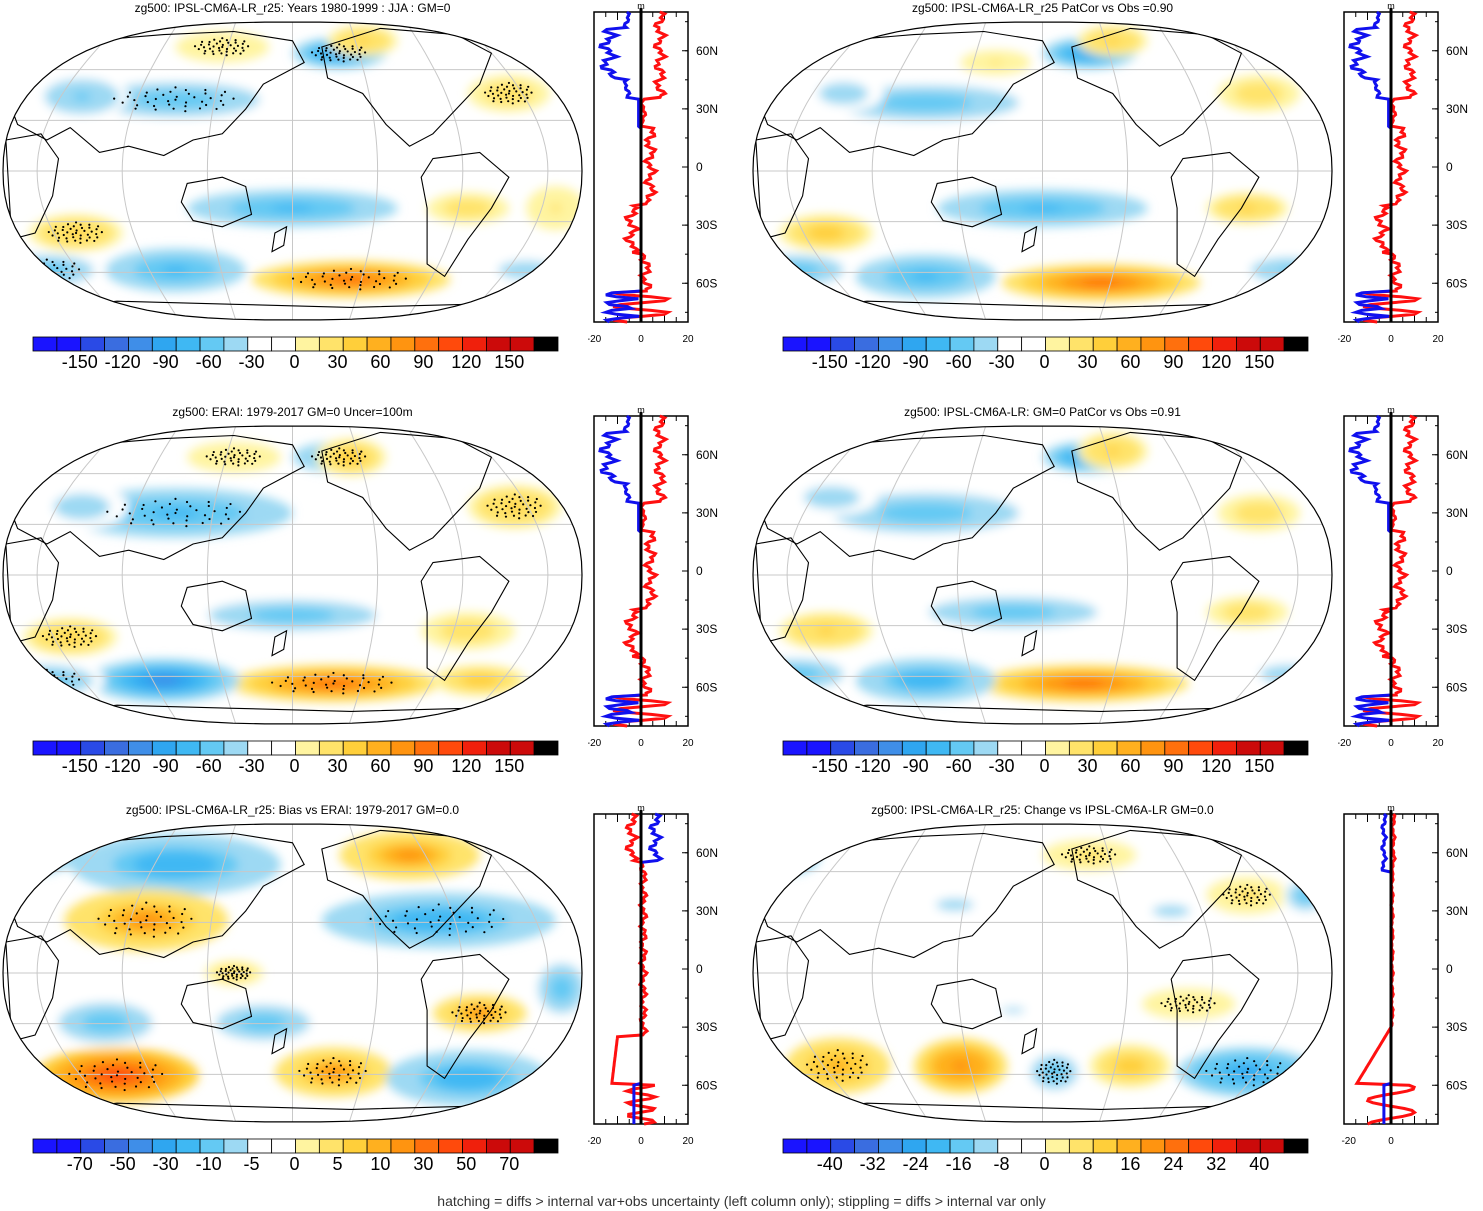 The image size is (1483, 1211). Describe the element at coordinates (466, 1164) in the screenshot. I see `color-bar-tick-label: 50` at that location.